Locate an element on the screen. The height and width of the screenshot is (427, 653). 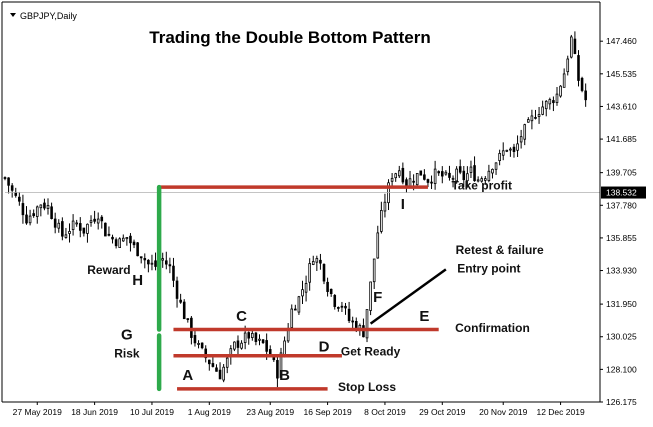
y-tick-label: 126.175 is located at coordinates (621, 402).